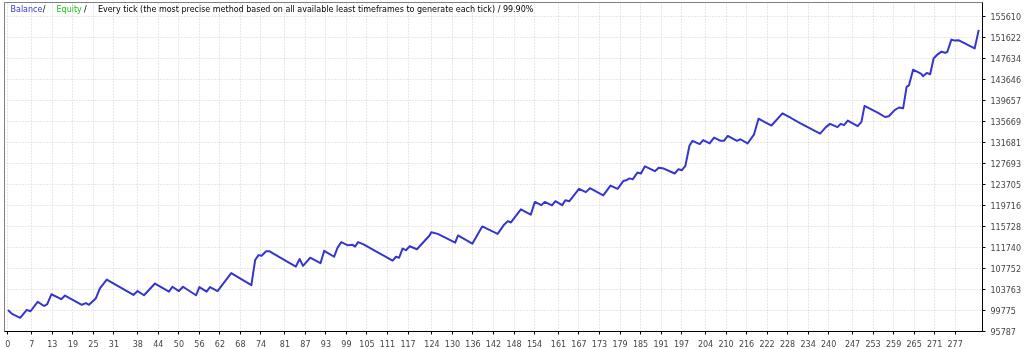 The image size is (1024, 349). I want to click on x-tick-label: 99, so click(346, 344).